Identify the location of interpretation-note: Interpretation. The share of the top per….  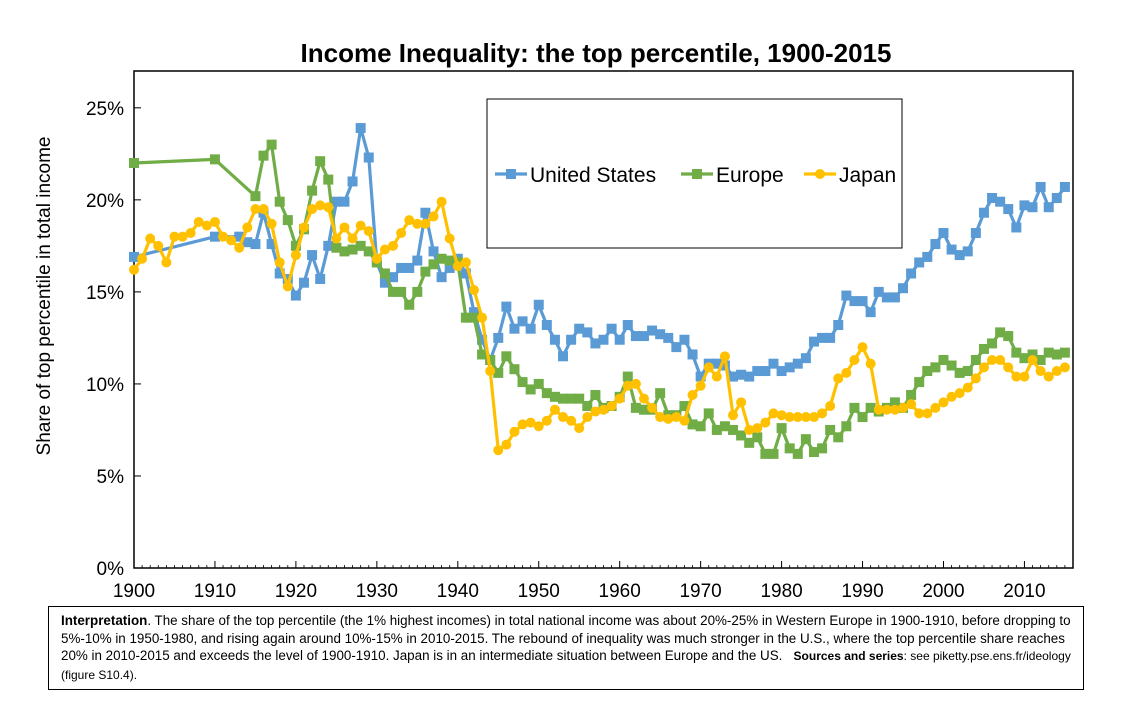
(566, 648).